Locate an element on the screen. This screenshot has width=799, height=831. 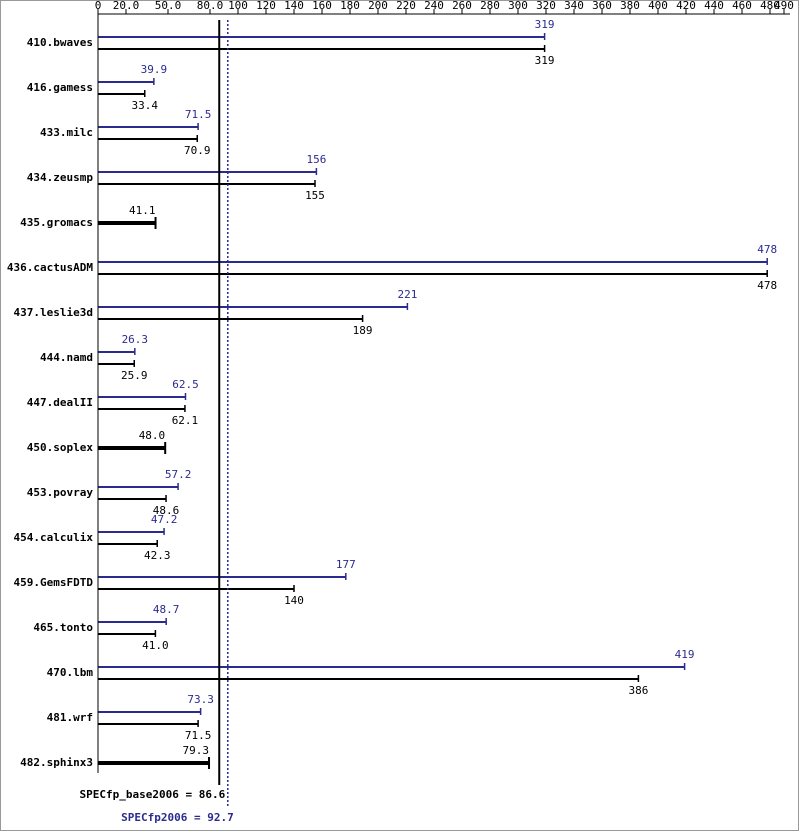
value-label: 177 is located at coordinates (346, 564).